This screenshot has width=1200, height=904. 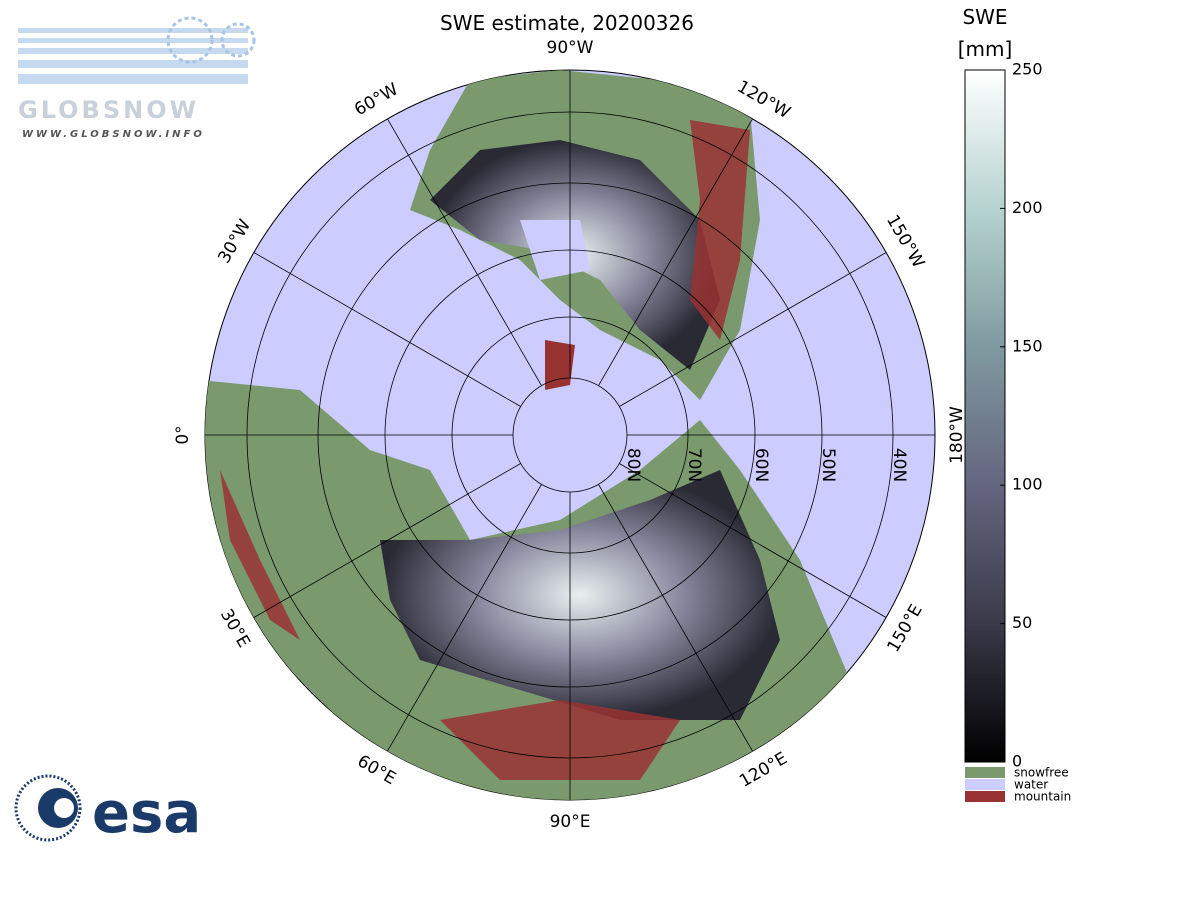 What do you see at coordinates (146, 813) in the screenshot?
I see `esa-text: esa` at bounding box center [146, 813].